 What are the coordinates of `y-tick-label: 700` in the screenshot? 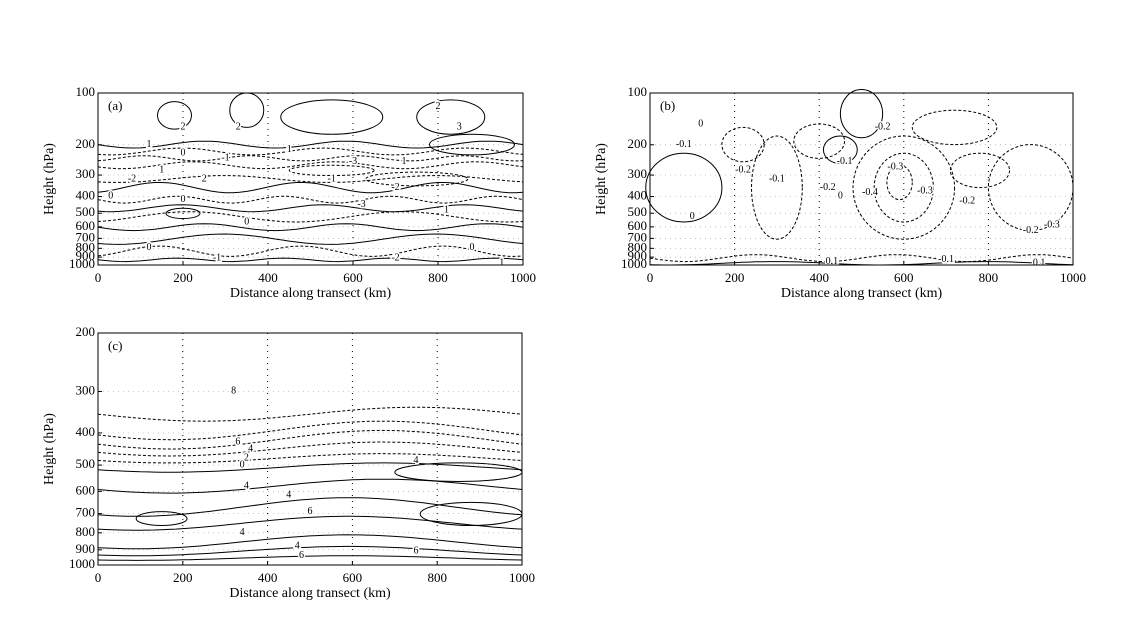 It's located at (86, 236).